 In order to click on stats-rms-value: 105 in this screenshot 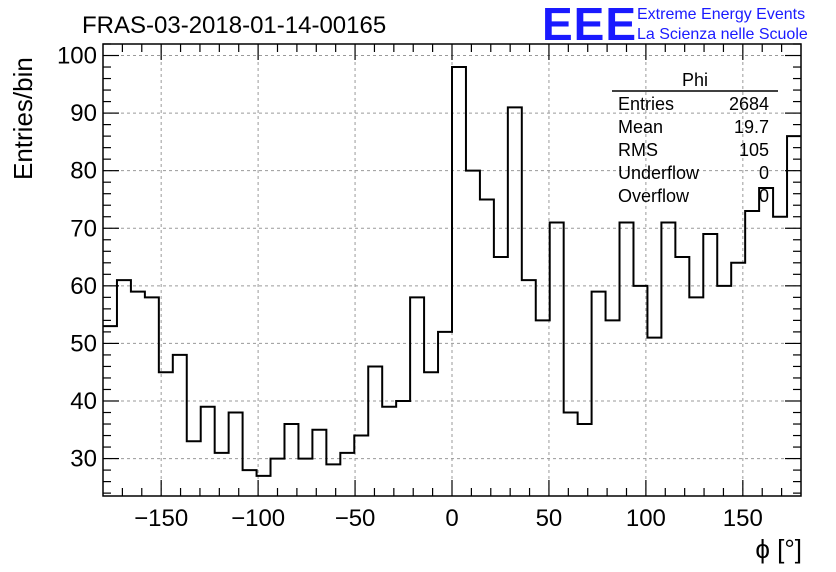, I will do `click(754, 150)`.